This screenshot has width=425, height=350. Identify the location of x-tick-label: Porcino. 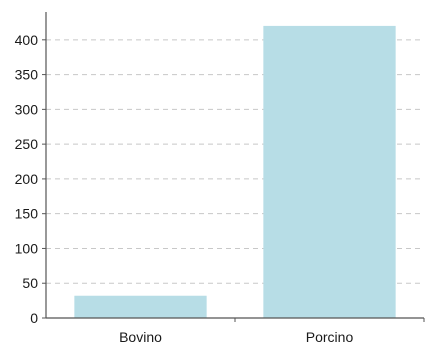
(330, 337).